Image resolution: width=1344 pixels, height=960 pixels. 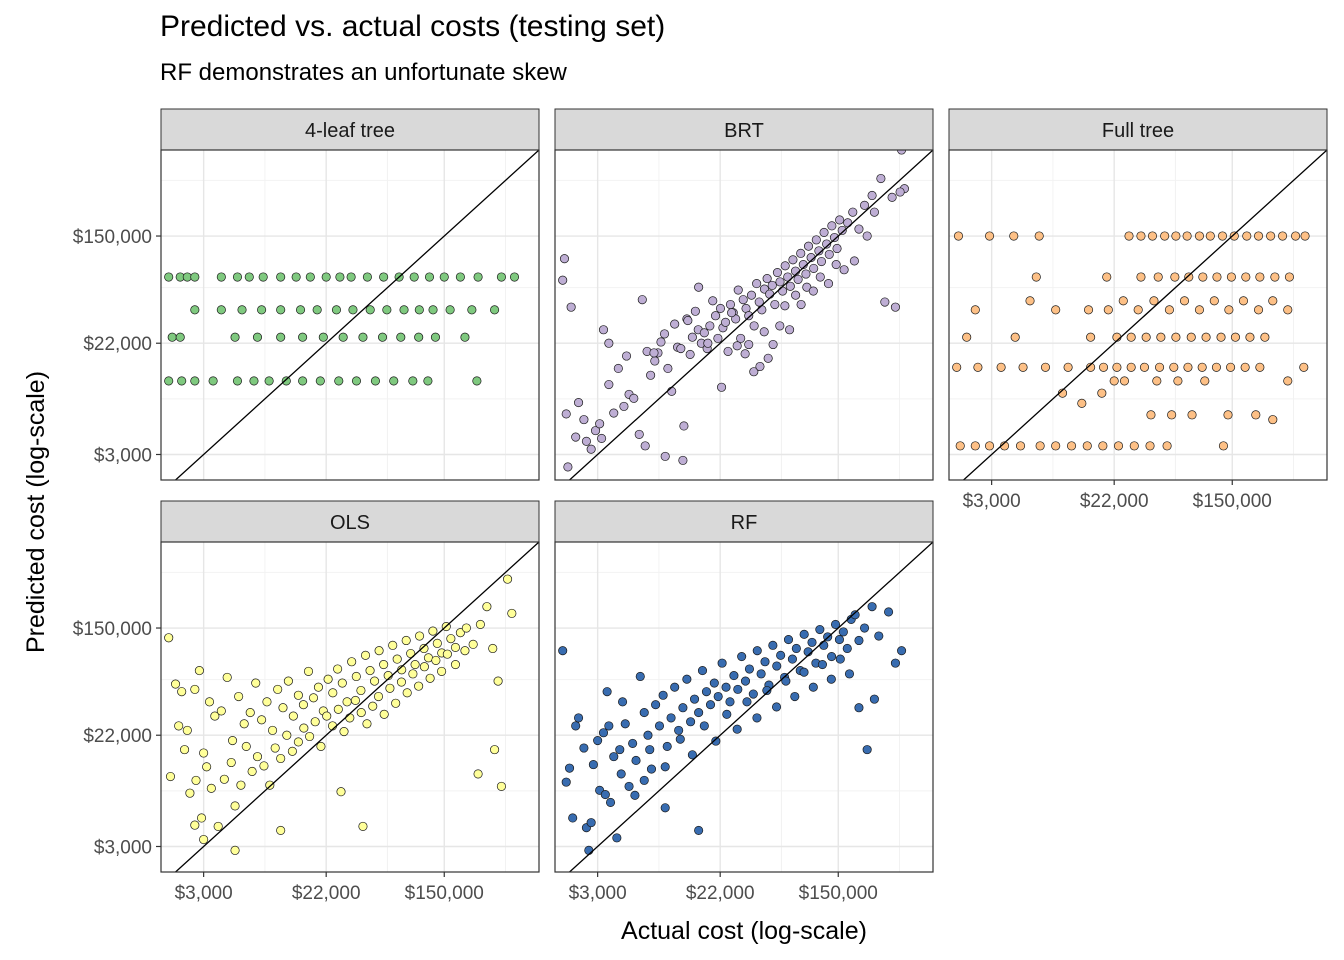 I want to click on facet-panel: Full tree $3,000 $22,000 $150,000, so click(x=1138, y=310).